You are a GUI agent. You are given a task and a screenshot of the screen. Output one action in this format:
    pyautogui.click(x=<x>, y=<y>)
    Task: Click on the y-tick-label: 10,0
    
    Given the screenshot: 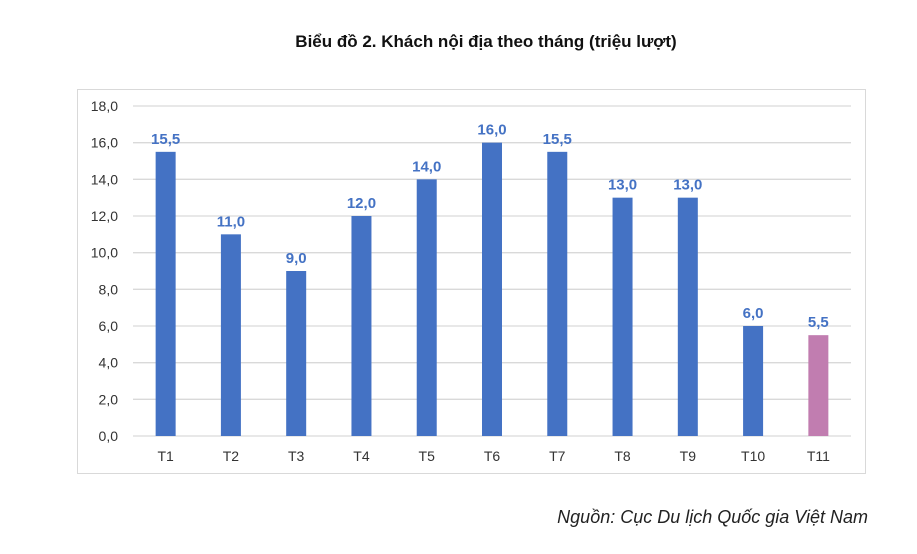 What is the action you would take?
    pyautogui.click(x=104, y=253)
    